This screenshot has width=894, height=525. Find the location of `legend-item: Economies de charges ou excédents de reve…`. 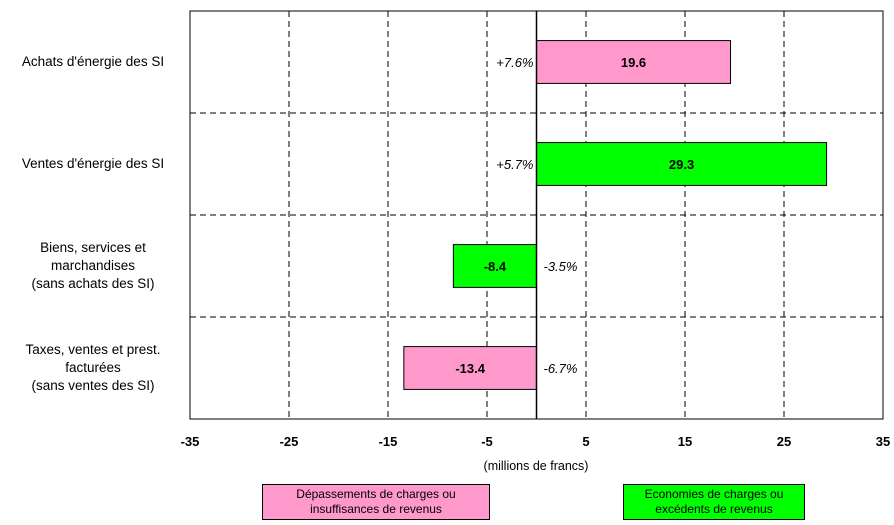

legend-item: Economies de charges ou excédents de reve… is located at coordinates (714, 502).